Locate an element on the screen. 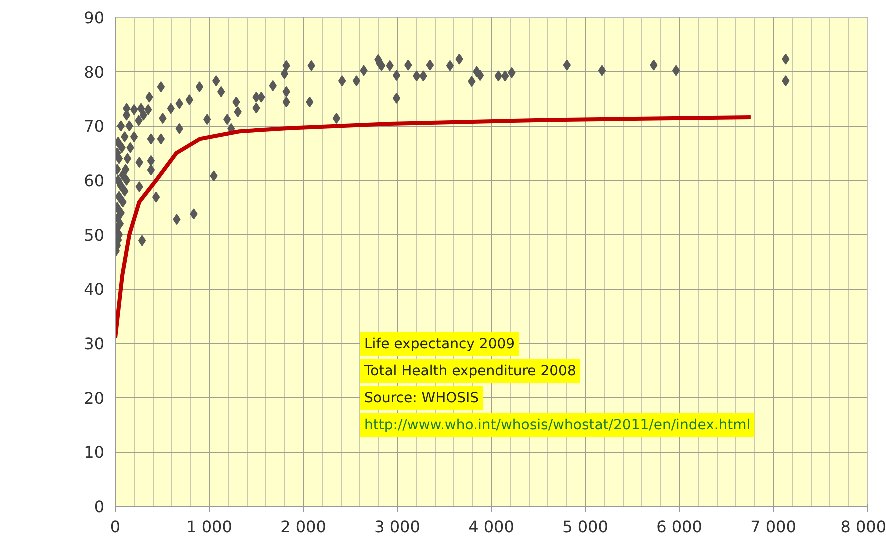 Image resolution: width=886 pixels, height=548 pixels. x-tick-label: 8 000 is located at coordinates (863, 527).